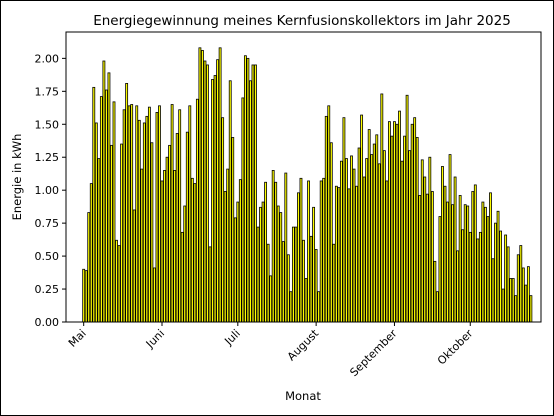  What do you see at coordinates (47, 58) in the screenshot?
I see `y-tick-label: 2.00` at bounding box center [47, 58].